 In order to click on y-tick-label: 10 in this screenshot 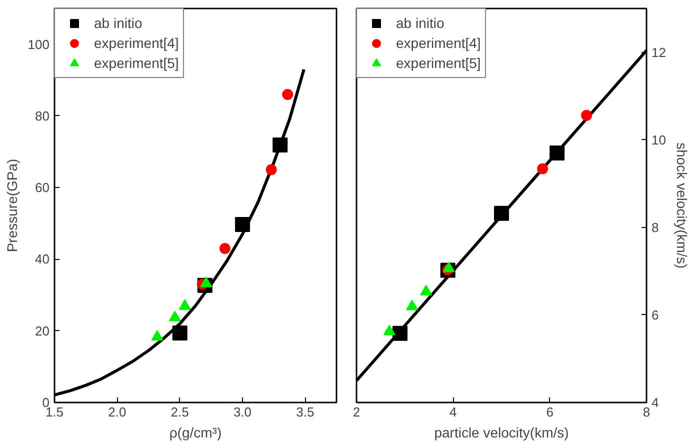, I will do `click(659, 140)`.